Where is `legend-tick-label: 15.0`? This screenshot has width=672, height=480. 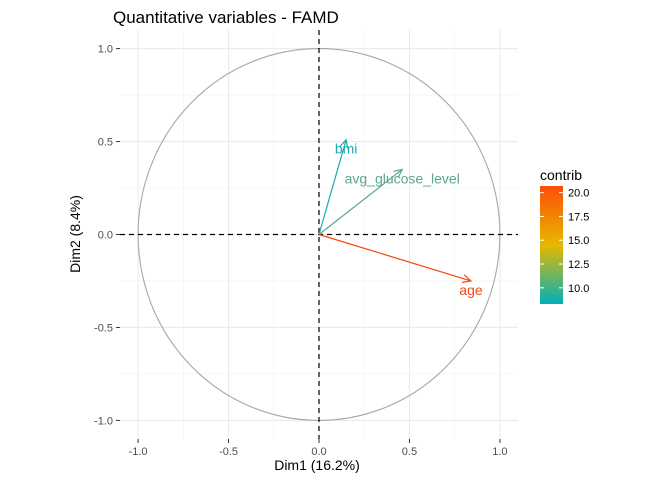
legend-tick-label: 15.0 is located at coordinates (578, 241).